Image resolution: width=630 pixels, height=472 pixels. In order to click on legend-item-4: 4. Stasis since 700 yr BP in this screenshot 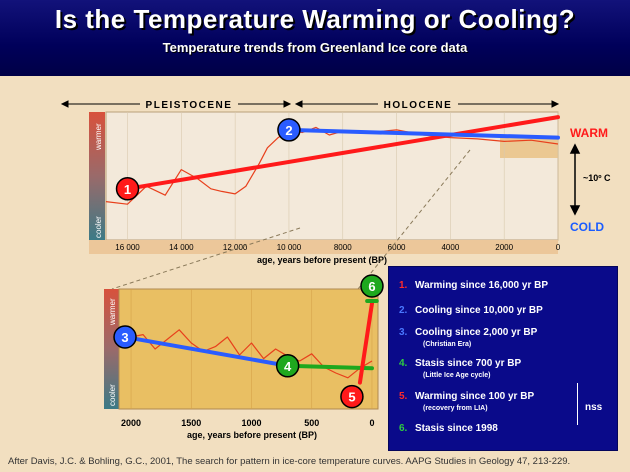, I will do `click(494, 363)`.